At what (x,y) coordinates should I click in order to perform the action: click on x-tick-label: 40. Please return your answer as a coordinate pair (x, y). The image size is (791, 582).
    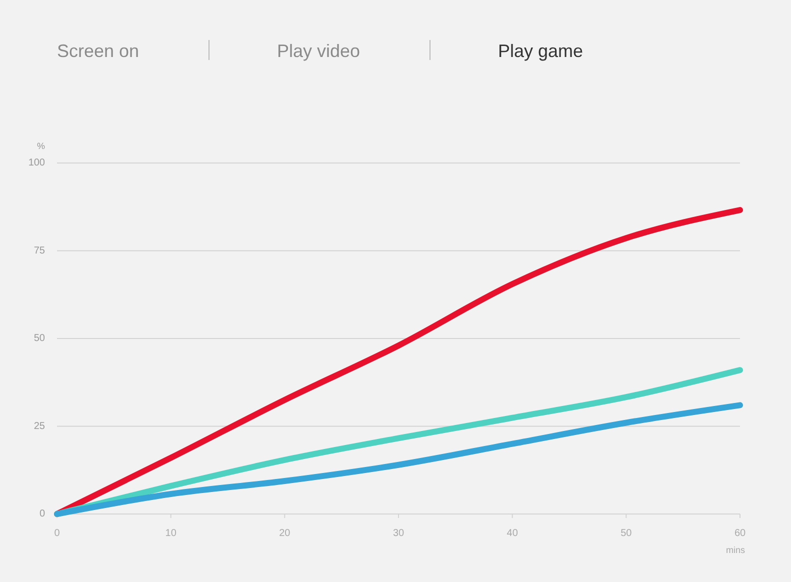
    Looking at the image, I should click on (512, 533).